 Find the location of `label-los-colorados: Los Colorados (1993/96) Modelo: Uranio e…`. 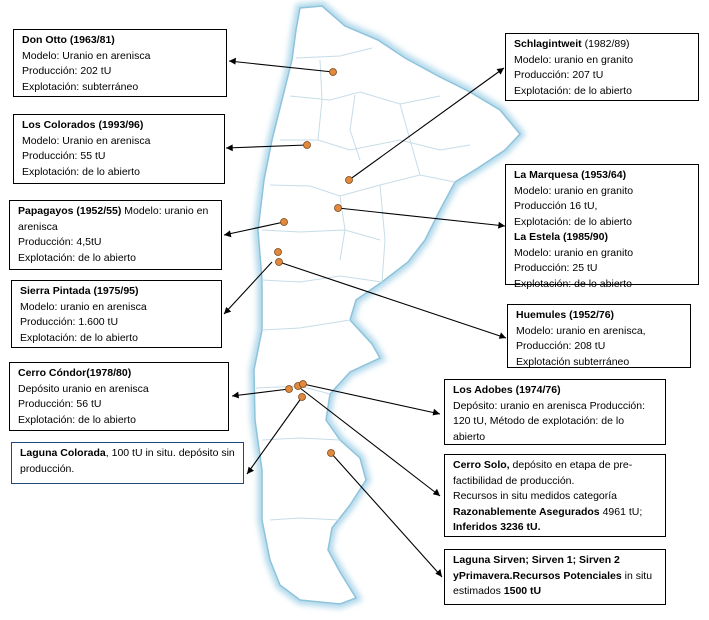

label-los-colorados: Los Colorados (1993/96) Modelo: Uranio e… is located at coordinates (119, 149).